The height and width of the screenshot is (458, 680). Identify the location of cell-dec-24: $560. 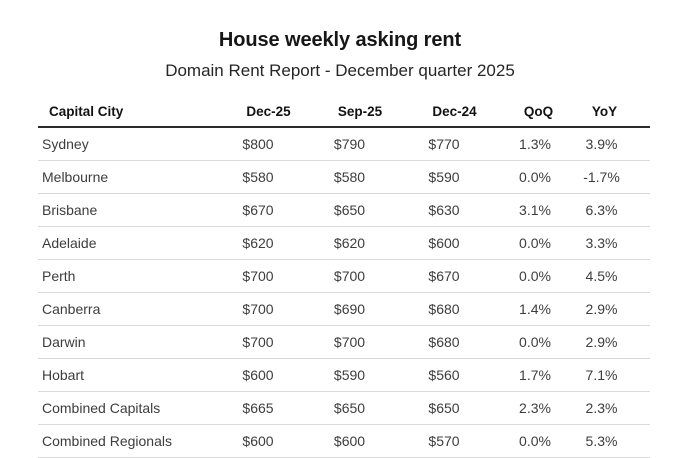
(444, 375).